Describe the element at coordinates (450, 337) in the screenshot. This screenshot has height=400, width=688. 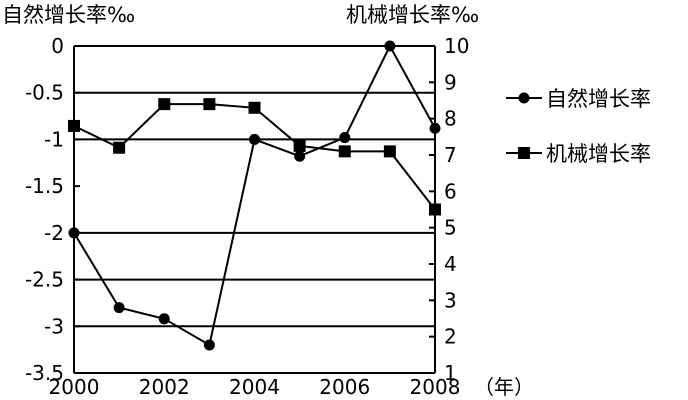
I see `right-tick-label: 2` at that location.